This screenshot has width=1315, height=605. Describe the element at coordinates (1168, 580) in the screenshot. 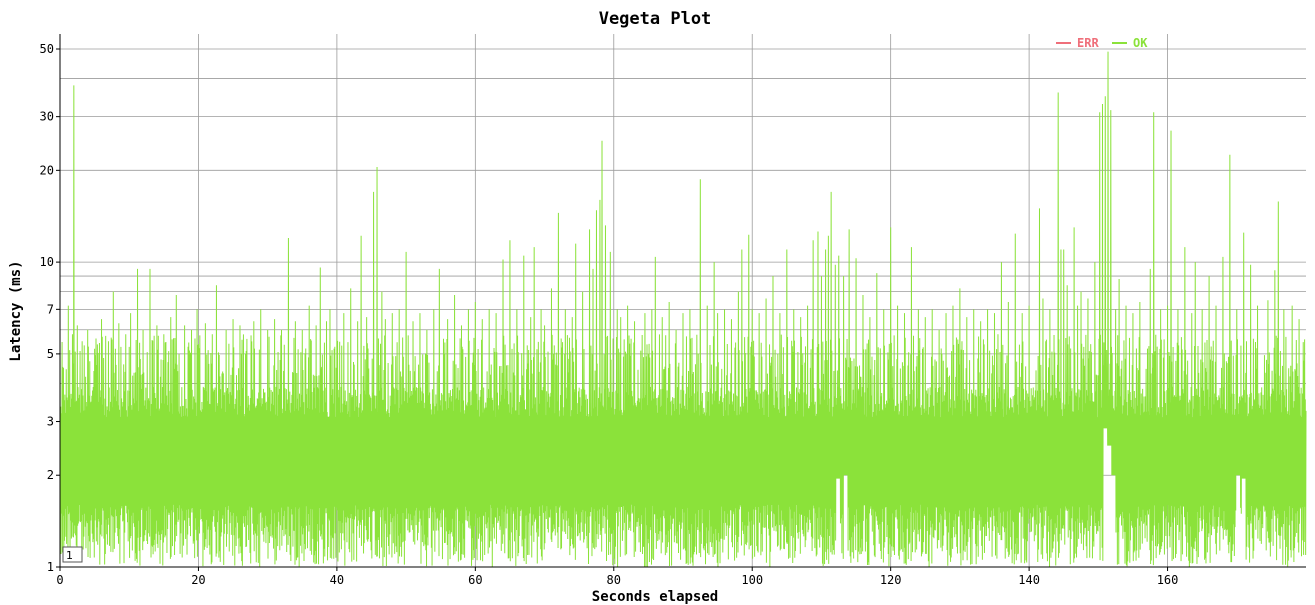

I see `x-tick-label: 160` at that location.